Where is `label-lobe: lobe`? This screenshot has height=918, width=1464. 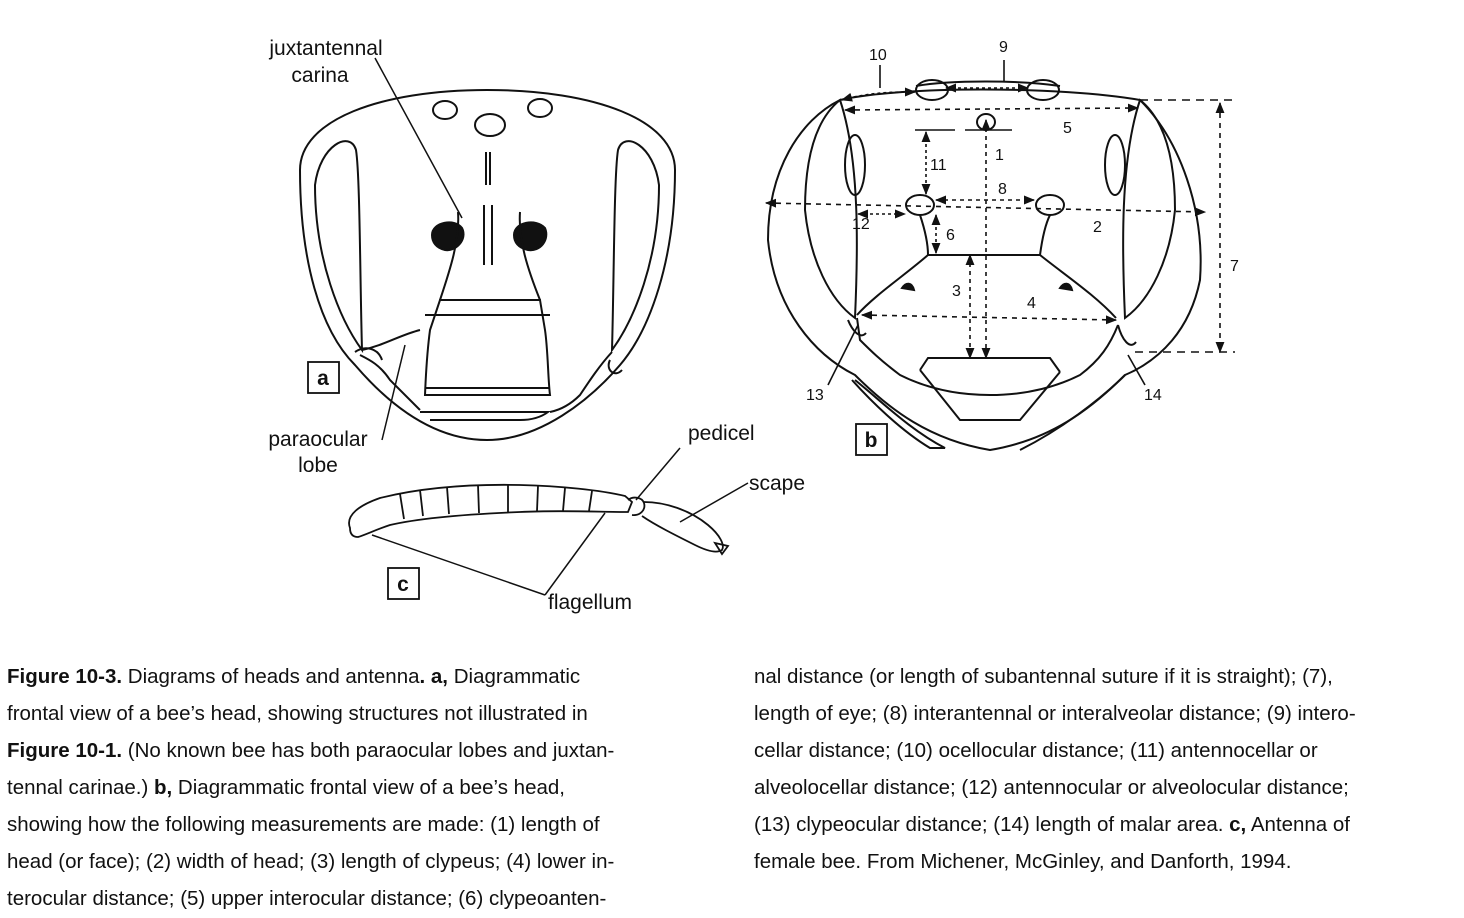 label-lobe: lobe is located at coordinates (318, 465).